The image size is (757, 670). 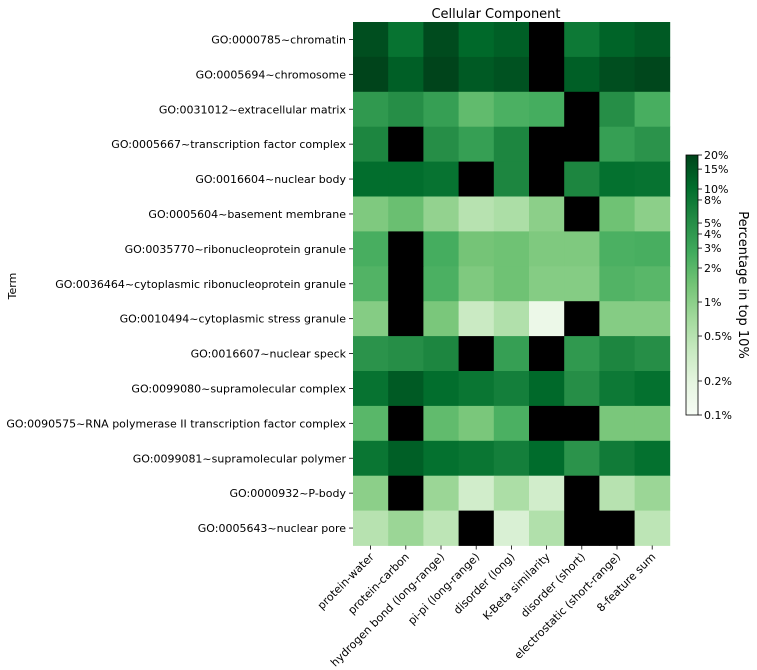 What do you see at coordinates (712, 268) in the screenshot?
I see `colorbar-tick-label: 2%` at bounding box center [712, 268].